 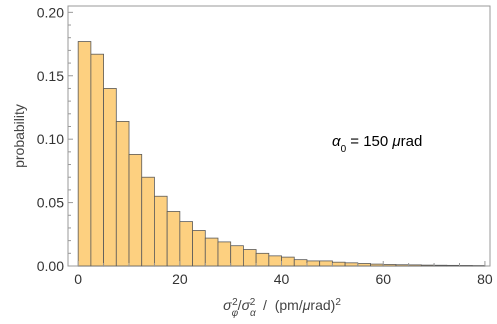 I want to click on x-tick-label: 60, so click(x=383, y=279).